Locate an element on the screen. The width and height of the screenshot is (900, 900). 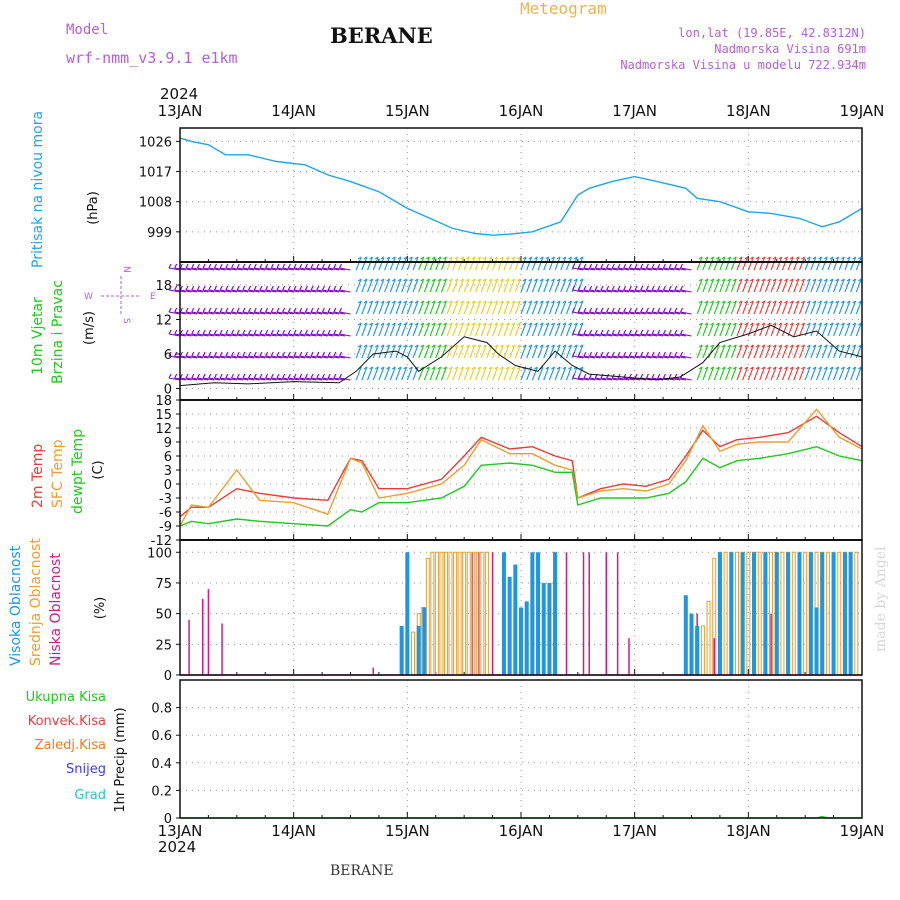
legend-snow: Snijeg is located at coordinates (86, 769).